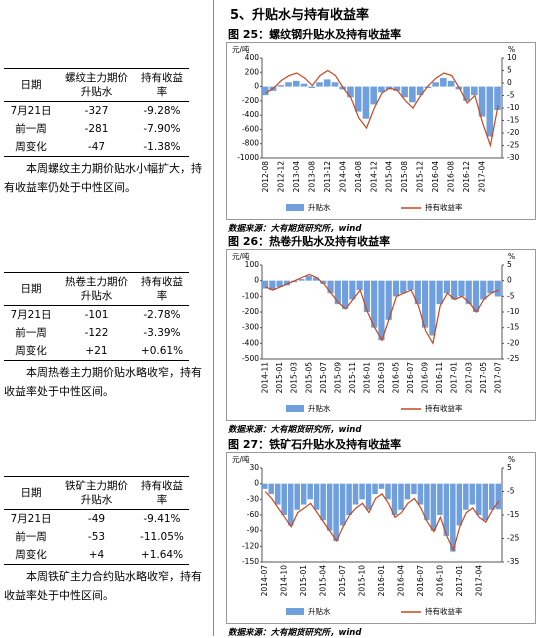 Image resolution: width=538 pixels, height=638 pixels. I want to click on table-cell: 周变化, so click(31, 555).